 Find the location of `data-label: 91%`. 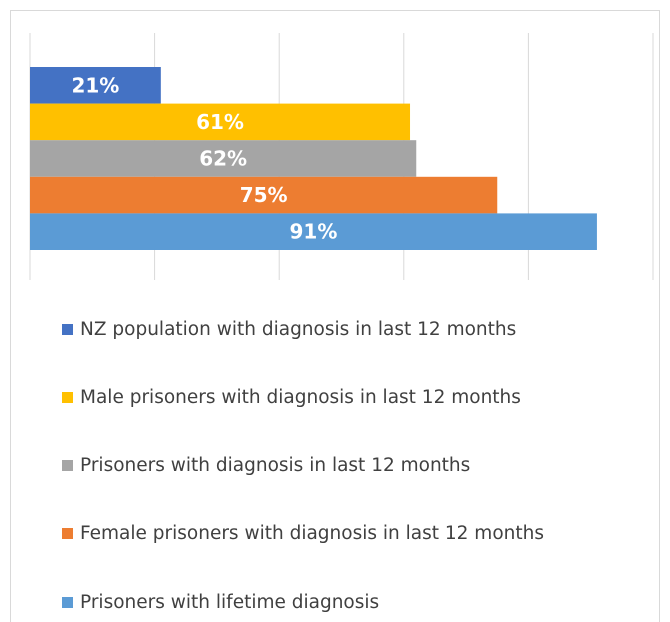

data-label: 91% is located at coordinates (314, 232).